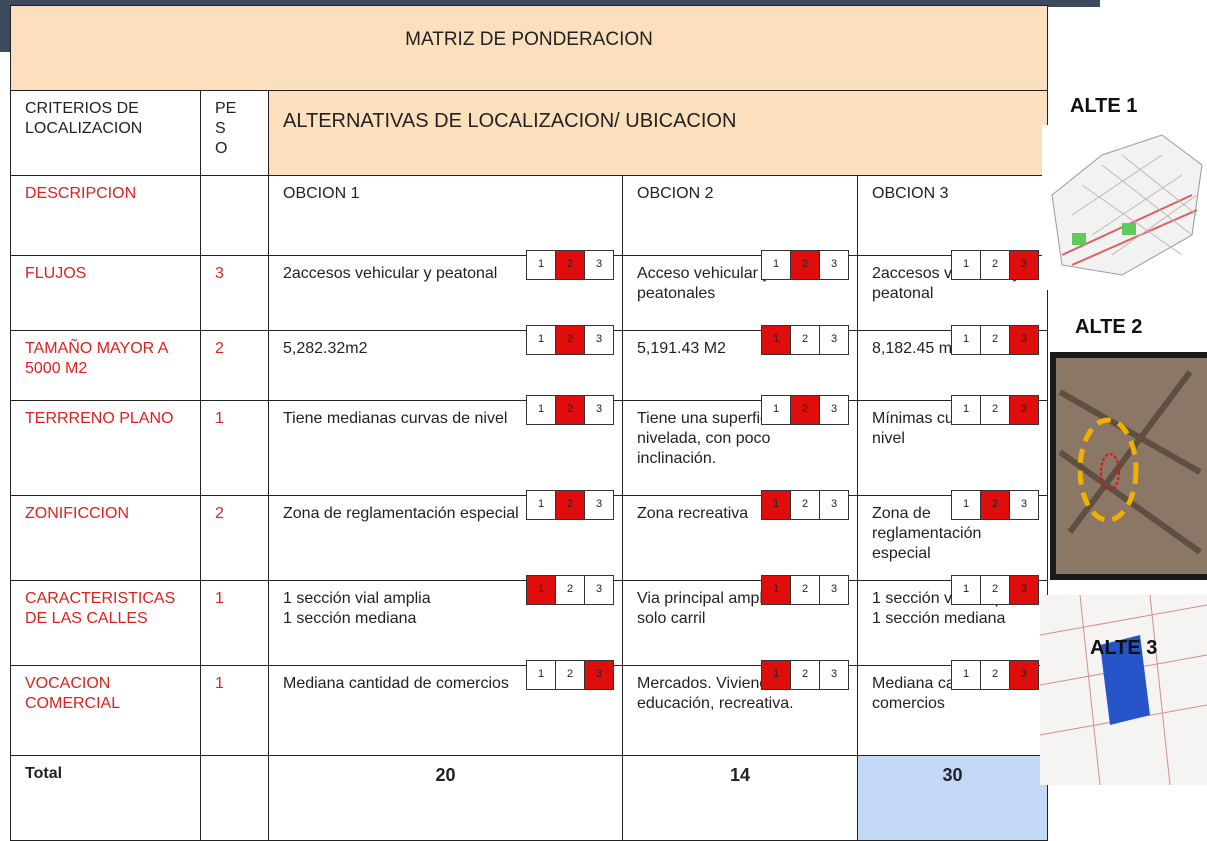 Image resolution: width=1207 pixels, height=841 pixels. Describe the element at coordinates (740, 798) in the screenshot. I see `total-value: 14` at that location.